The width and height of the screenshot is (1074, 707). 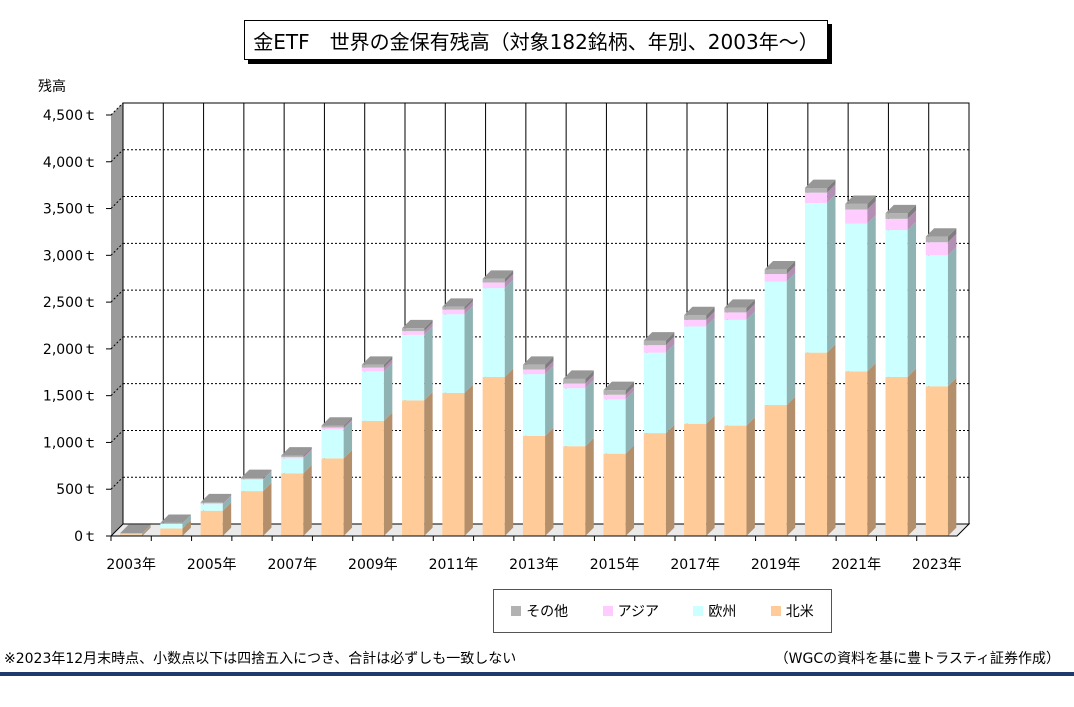 What do you see at coordinates (912, 452) in the screenshot?
I see `bar-2022年-north-america-side` at bounding box center [912, 452].